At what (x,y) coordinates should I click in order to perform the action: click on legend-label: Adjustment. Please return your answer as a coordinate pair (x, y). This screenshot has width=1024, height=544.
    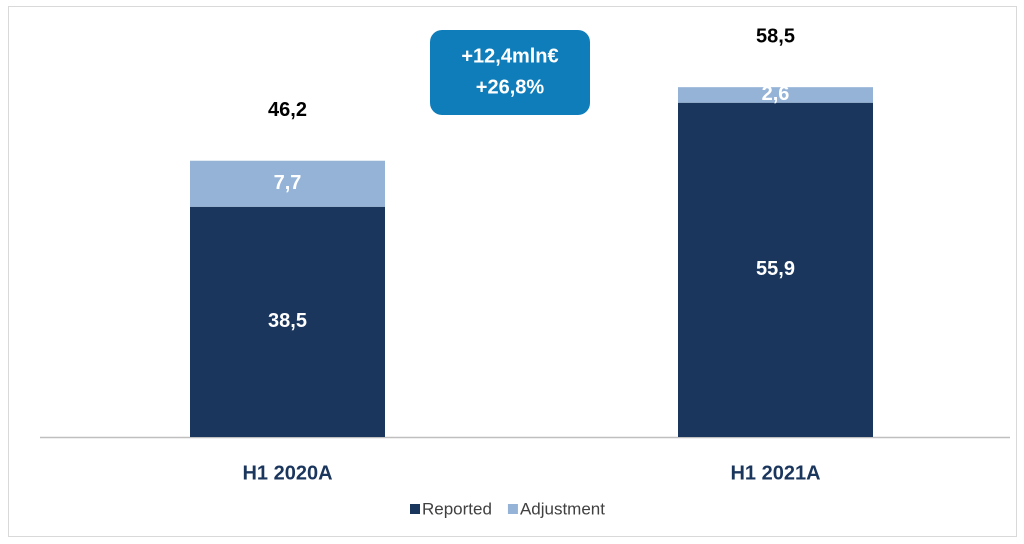
    Looking at the image, I should click on (562, 508).